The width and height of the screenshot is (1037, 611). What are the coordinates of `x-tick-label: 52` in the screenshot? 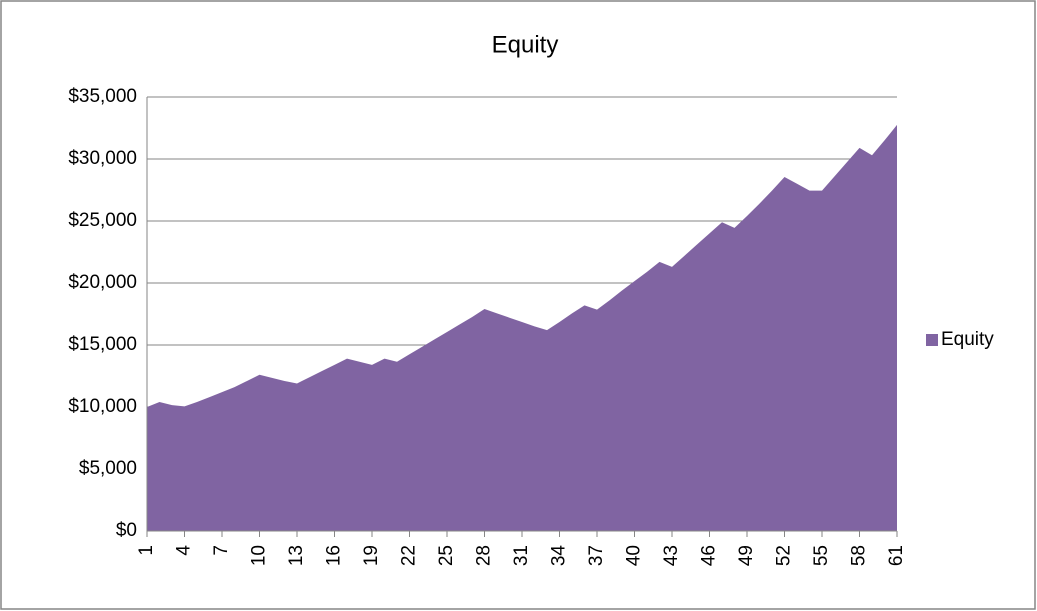 It's located at (784, 555).